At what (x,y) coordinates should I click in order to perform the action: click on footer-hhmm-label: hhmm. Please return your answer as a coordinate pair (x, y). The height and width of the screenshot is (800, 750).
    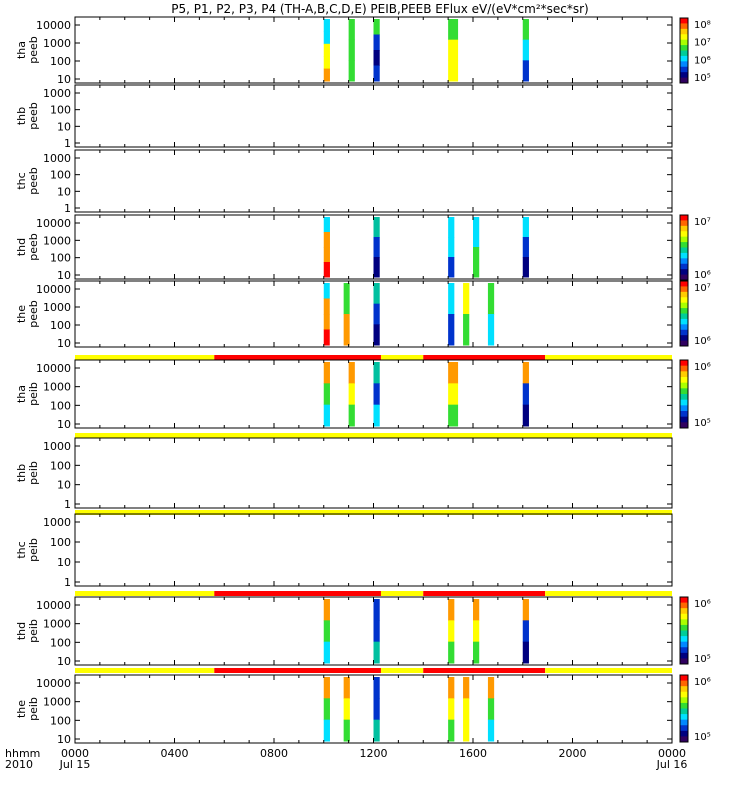
    Looking at the image, I should click on (22, 753).